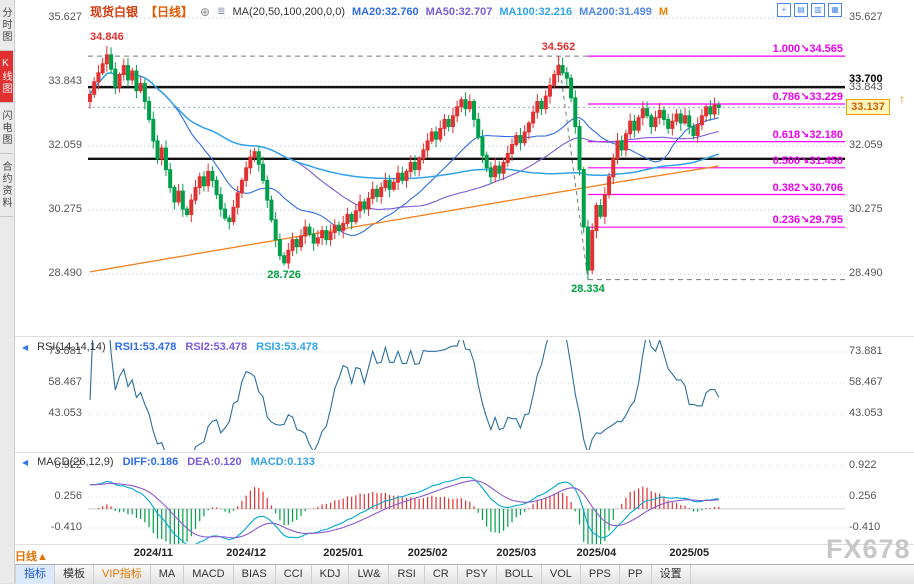  What do you see at coordinates (25, 347) in the screenshot?
I see `rsi-collapse-icon: ◀` at bounding box center [25, 347].